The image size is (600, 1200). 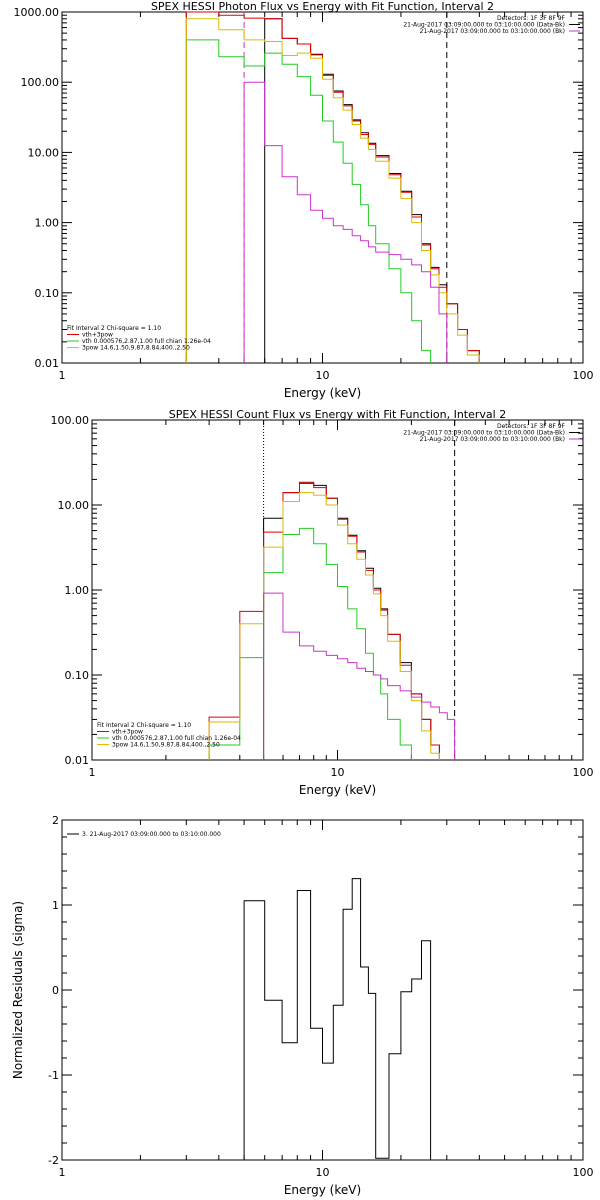 I want to click on y-tick-label: -1, so click(x=53, y=1075).